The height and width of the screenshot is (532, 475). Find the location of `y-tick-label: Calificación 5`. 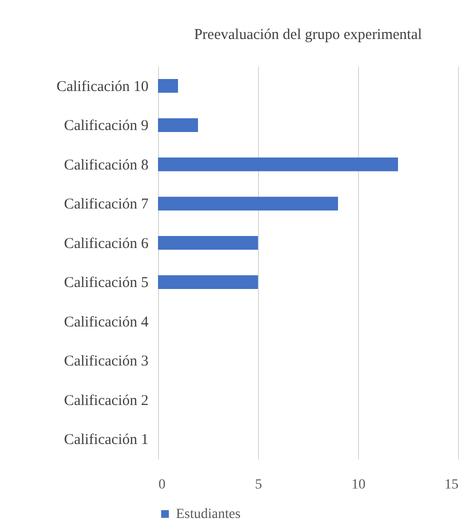

y-tick-label: Calificación 5 is located at coordinates (106, 283).